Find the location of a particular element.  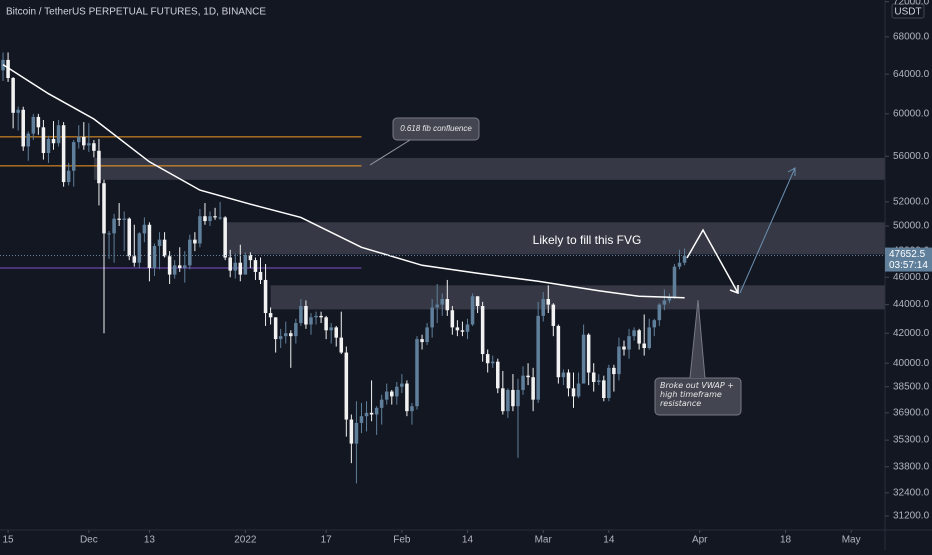

y-tick-label: 31200.0 is located at coordinates (911, 516).